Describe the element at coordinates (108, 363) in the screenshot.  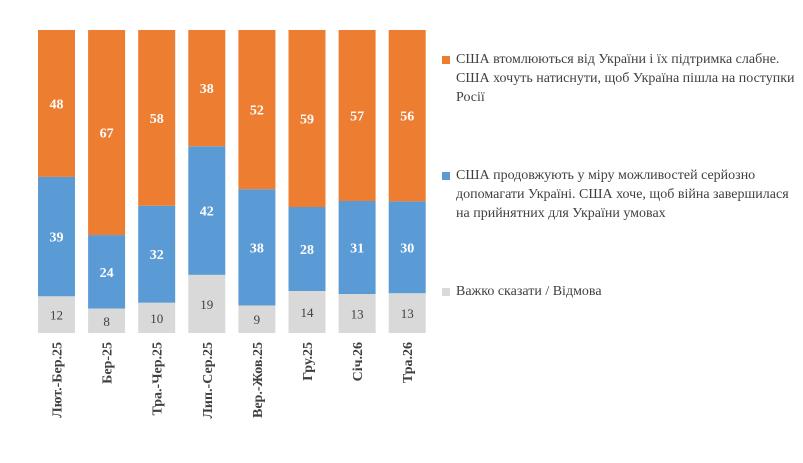
I see `category-label-1: Бер-25` at that location.